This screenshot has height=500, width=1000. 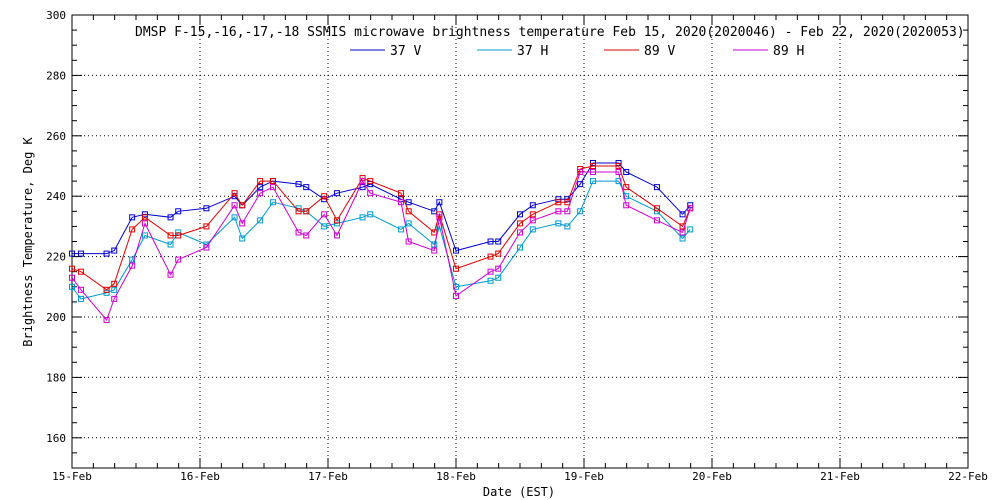 What do you see at coordinates (840, 476) in the screenshot?
I see `x-tick-label: 21-Feb` at bounding box center [840, 476].